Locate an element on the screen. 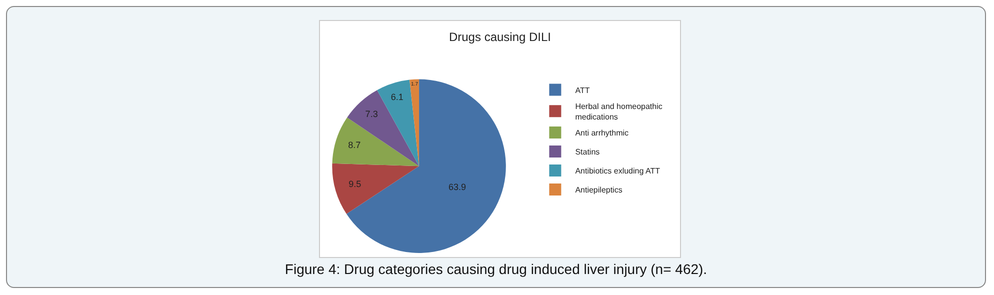 The height and width of the screenshot is (295, 994). legend-label: Herbal and homeopathic medications is located at coordinates (618, 112).